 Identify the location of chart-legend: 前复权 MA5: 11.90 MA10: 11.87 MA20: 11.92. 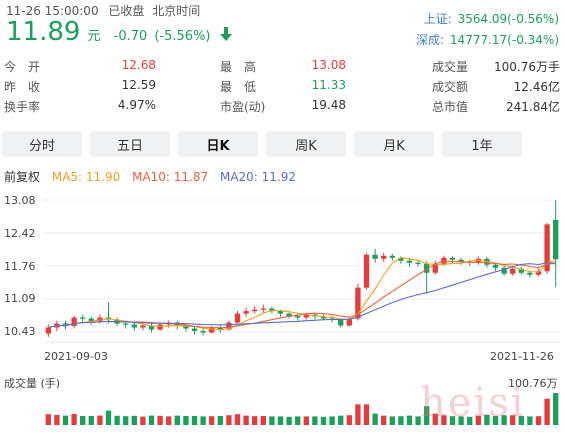
(150, 176).